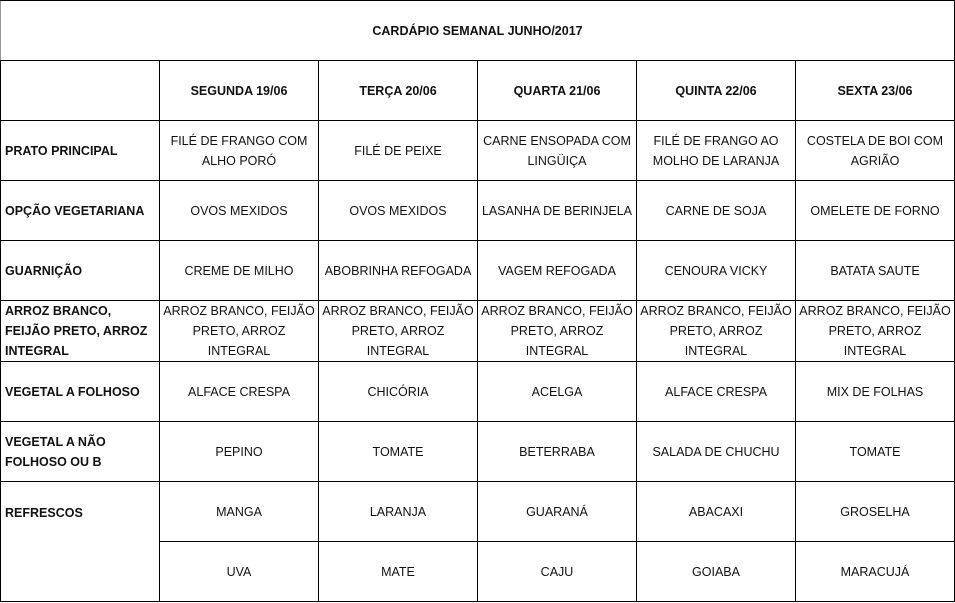 The width and height of the screenshot is (955, 603). What do you see at coordinates (398, 511) in the screenshot?
I see `menu-cell: LARANJA` at bounding box center [398, 511].